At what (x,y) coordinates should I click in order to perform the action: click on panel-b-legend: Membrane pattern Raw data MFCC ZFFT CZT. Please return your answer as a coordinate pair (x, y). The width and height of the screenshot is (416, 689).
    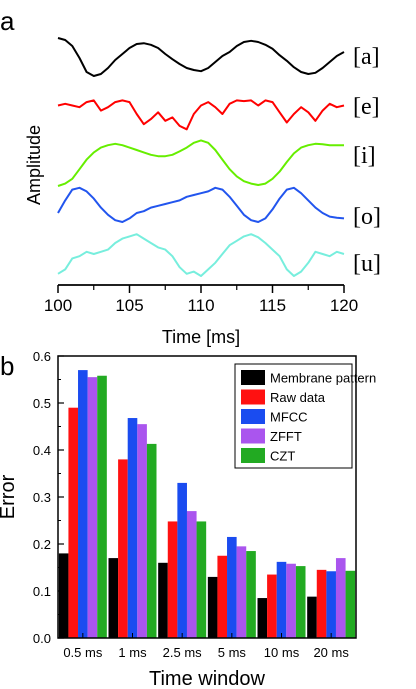
    Looking at the image, I should click on (305, 416).